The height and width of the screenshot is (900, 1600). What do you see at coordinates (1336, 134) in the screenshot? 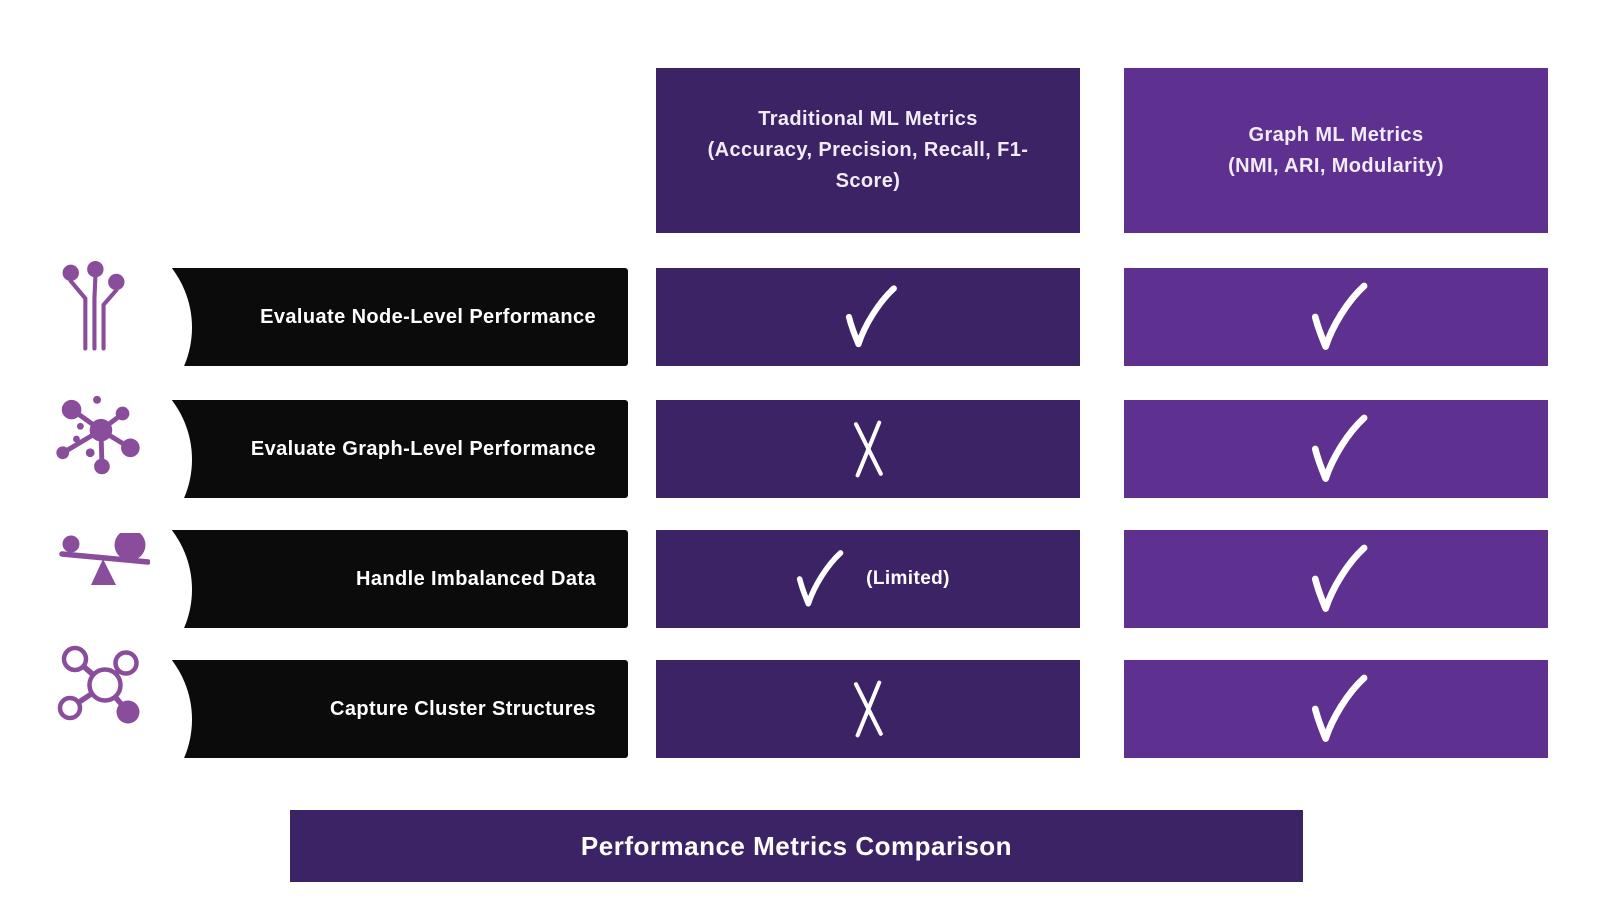
I see `column-header-title: Graph ML Metrics` at bounding box center [1336, 134].